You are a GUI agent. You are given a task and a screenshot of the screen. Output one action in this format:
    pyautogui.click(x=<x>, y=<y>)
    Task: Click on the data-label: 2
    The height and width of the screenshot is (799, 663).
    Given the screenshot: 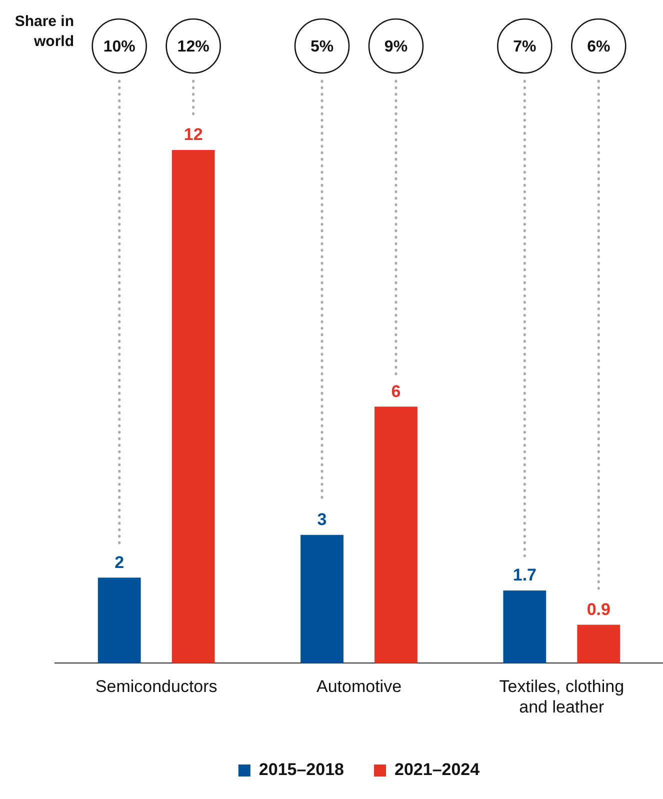 What is the action you would take?
    pyautogui.click(x=119, y=562)
    